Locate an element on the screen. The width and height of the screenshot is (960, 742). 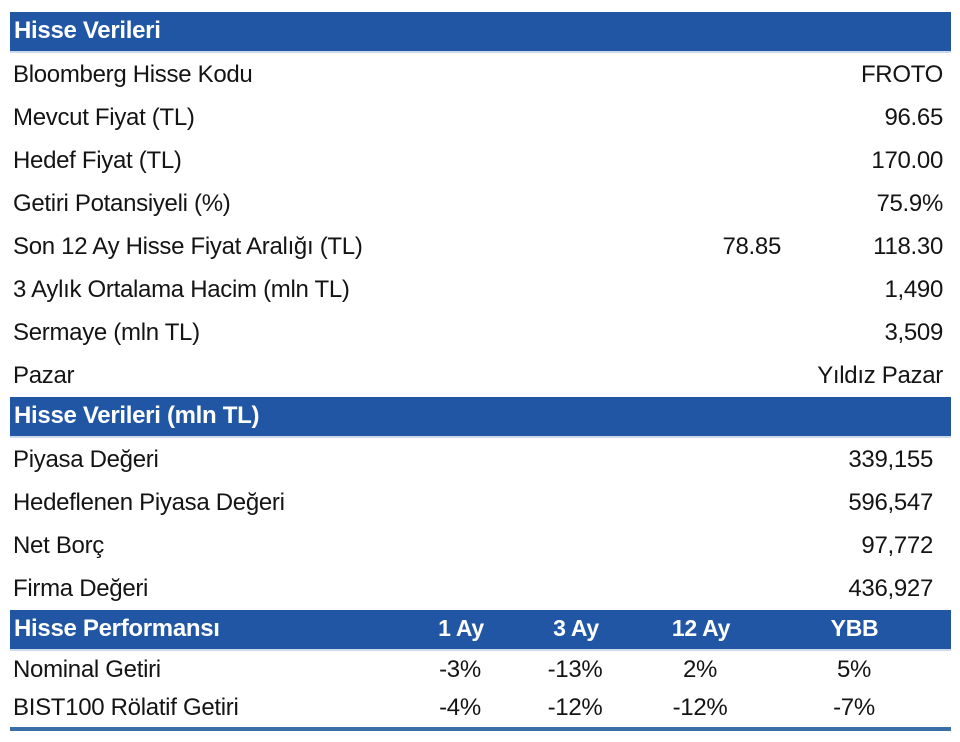
table-row: Mevcut Fiyat (TL) 96.65 is located at coordinates (480, 117).